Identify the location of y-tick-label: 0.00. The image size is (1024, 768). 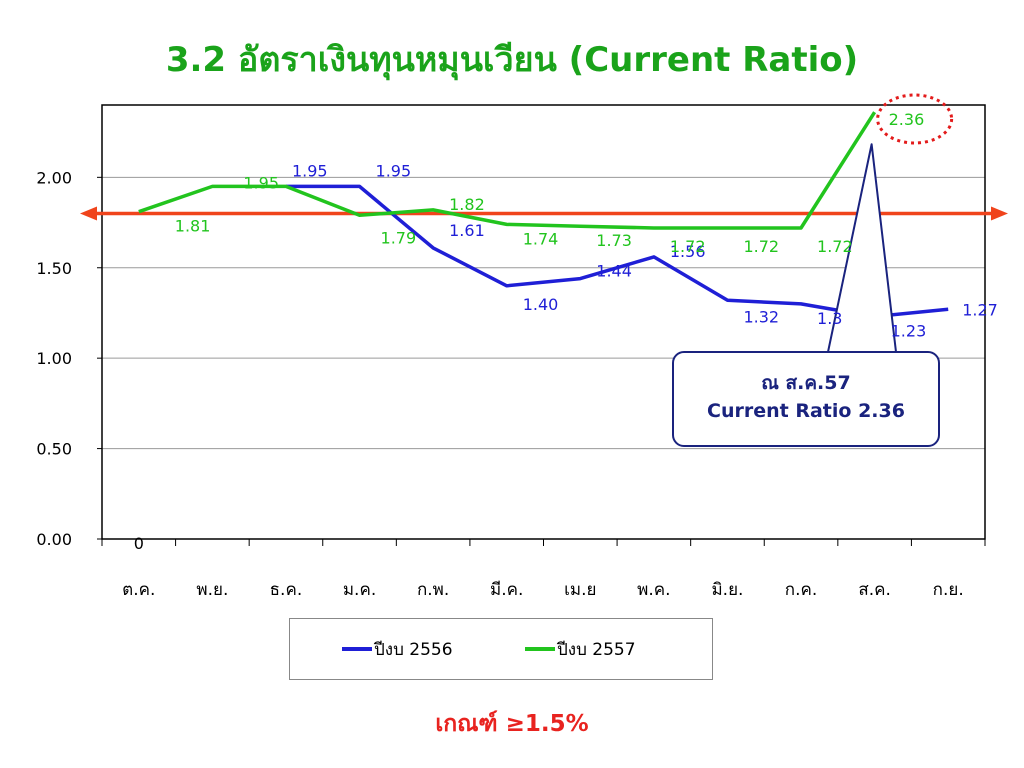
(54, 539).